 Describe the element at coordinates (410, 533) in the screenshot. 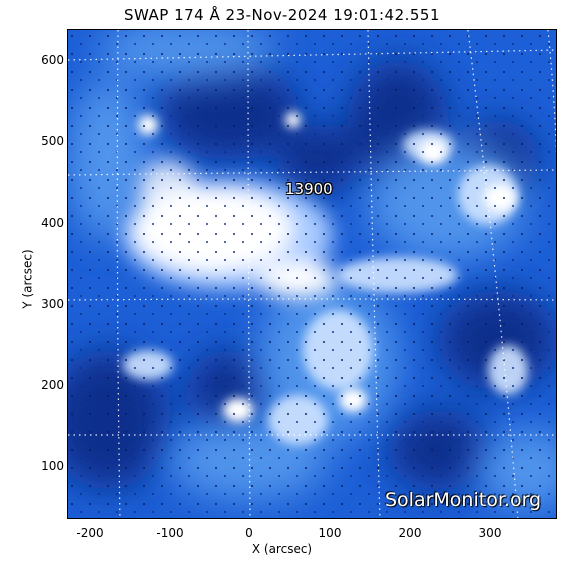

I see `x-tick-label: 200` at that location.